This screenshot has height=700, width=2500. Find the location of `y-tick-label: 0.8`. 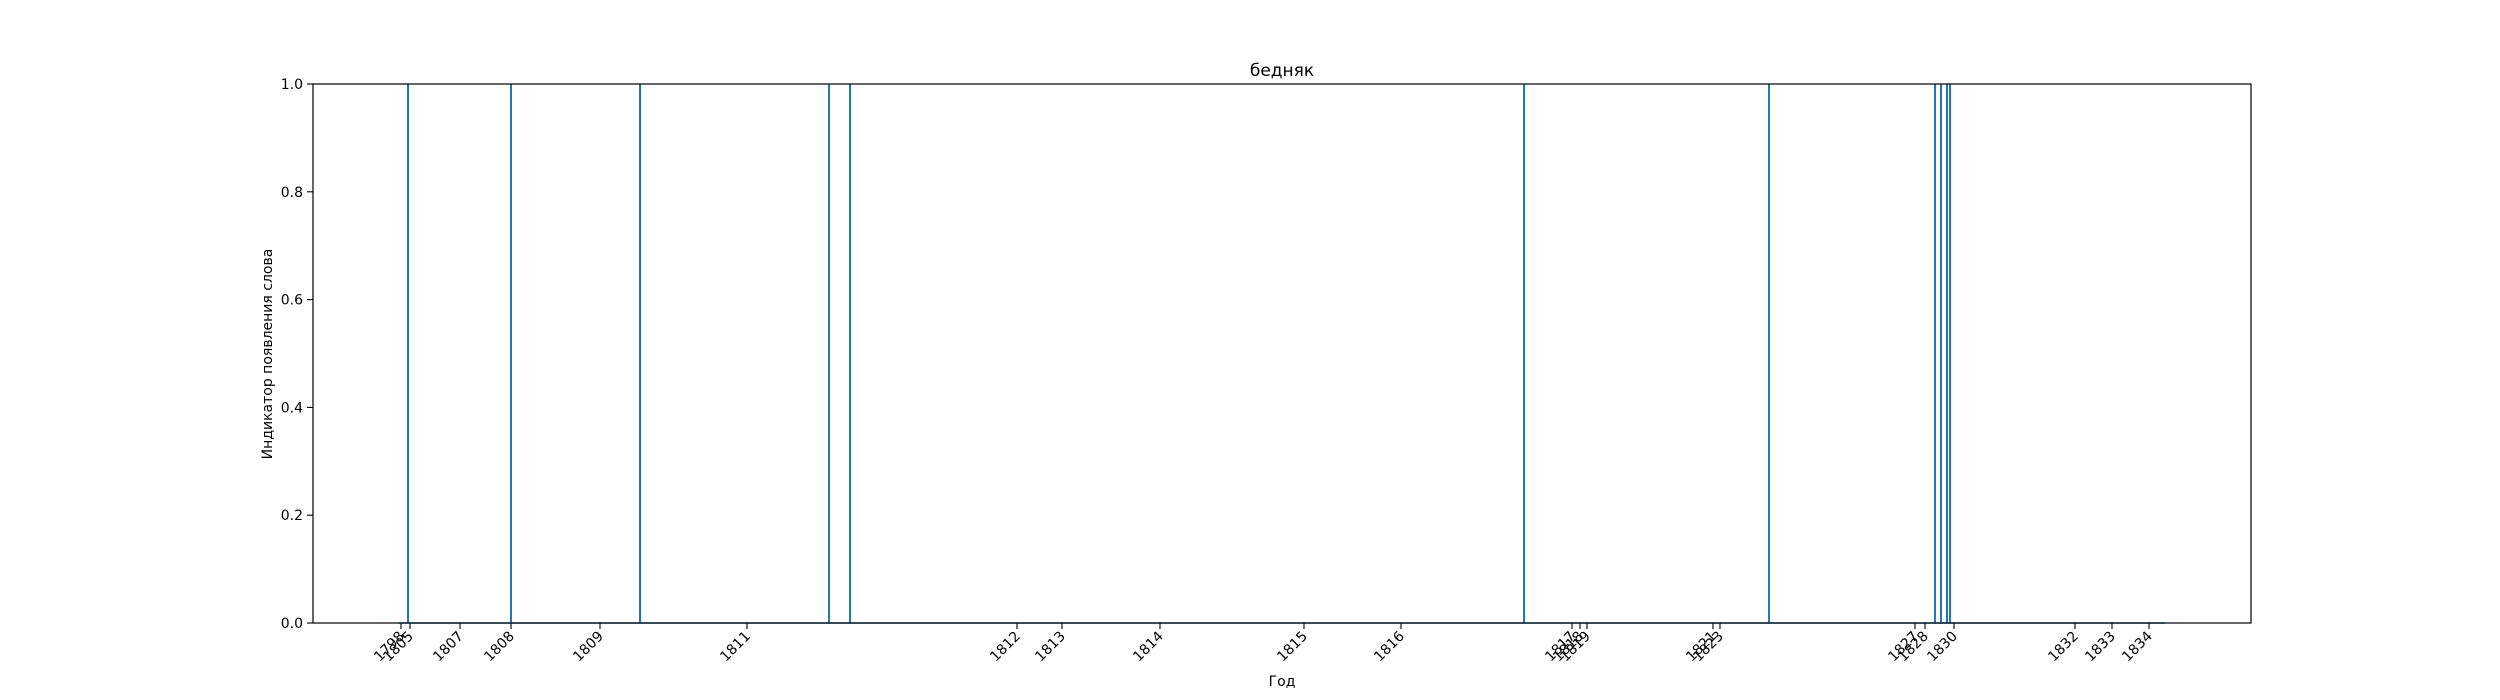

y-tick-label: 0.8 is located at coordinates (292, 193).